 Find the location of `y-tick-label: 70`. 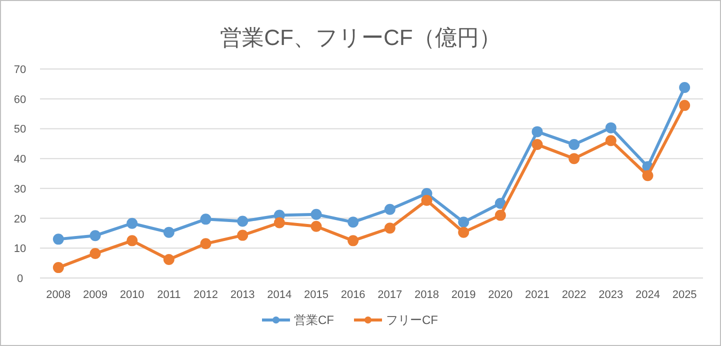

y-tick-label: 70 is located at coordinates (20, 70).